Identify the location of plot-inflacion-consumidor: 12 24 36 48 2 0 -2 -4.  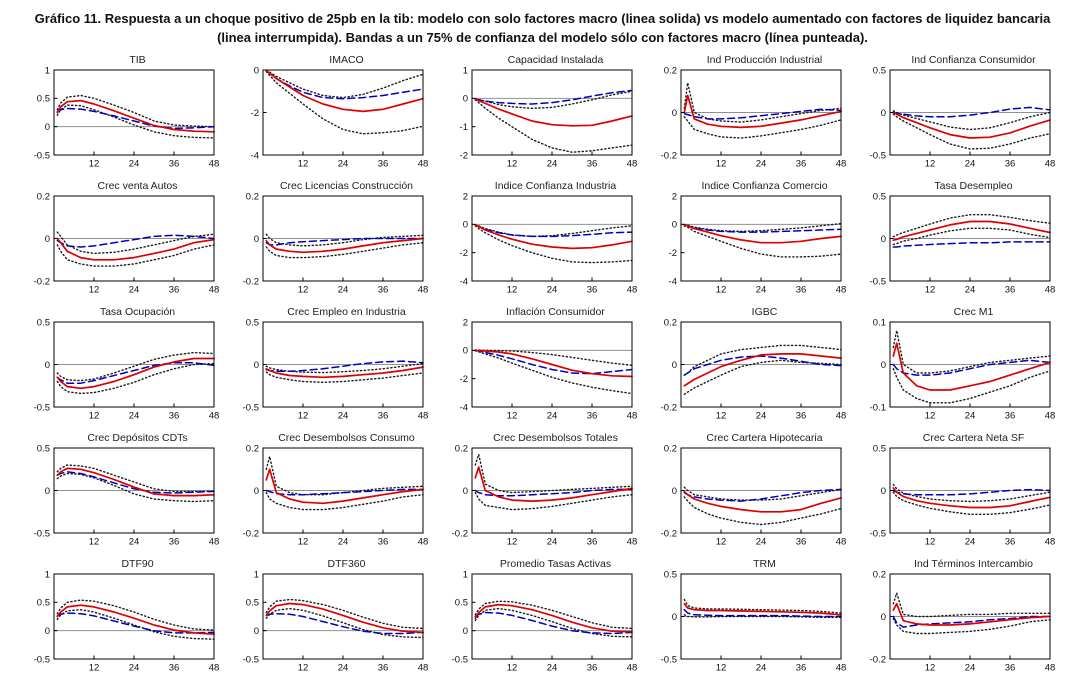
(549, 370).